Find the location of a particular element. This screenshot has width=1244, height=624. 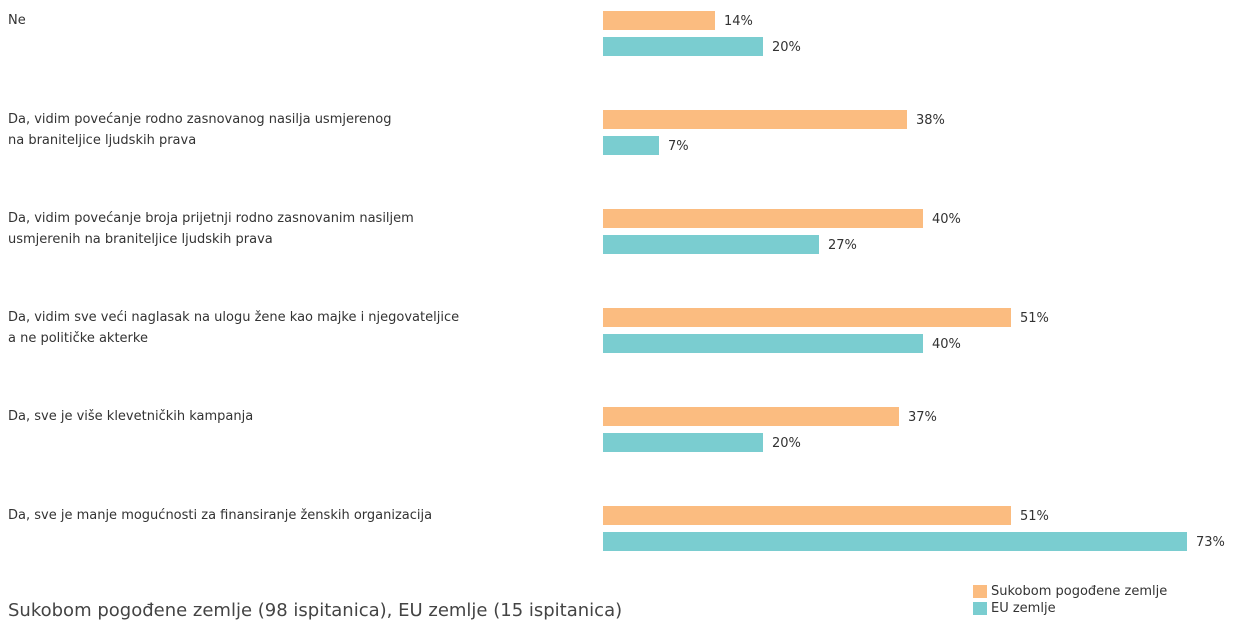

value-label: 14% is located at coordinates (738, 21).